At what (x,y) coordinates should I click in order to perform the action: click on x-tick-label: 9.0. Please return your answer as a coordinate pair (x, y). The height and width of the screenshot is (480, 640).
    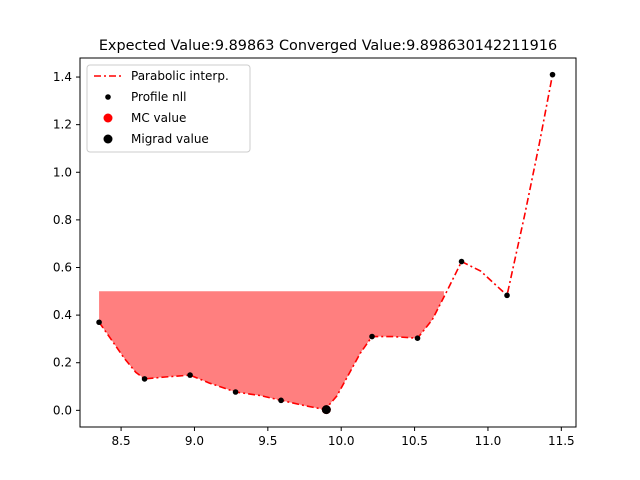
    Looking at the image, I should click on (194, 441).